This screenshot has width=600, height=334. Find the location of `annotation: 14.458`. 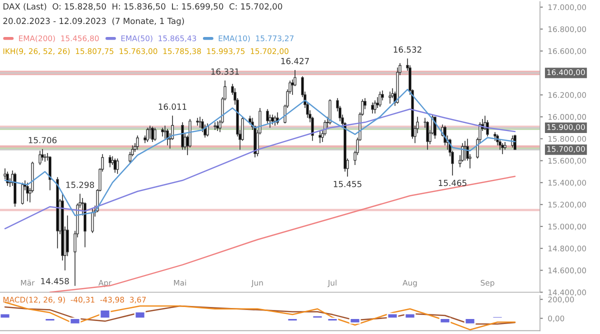

annotation: 14.458 is located at coordinates (55, 281).